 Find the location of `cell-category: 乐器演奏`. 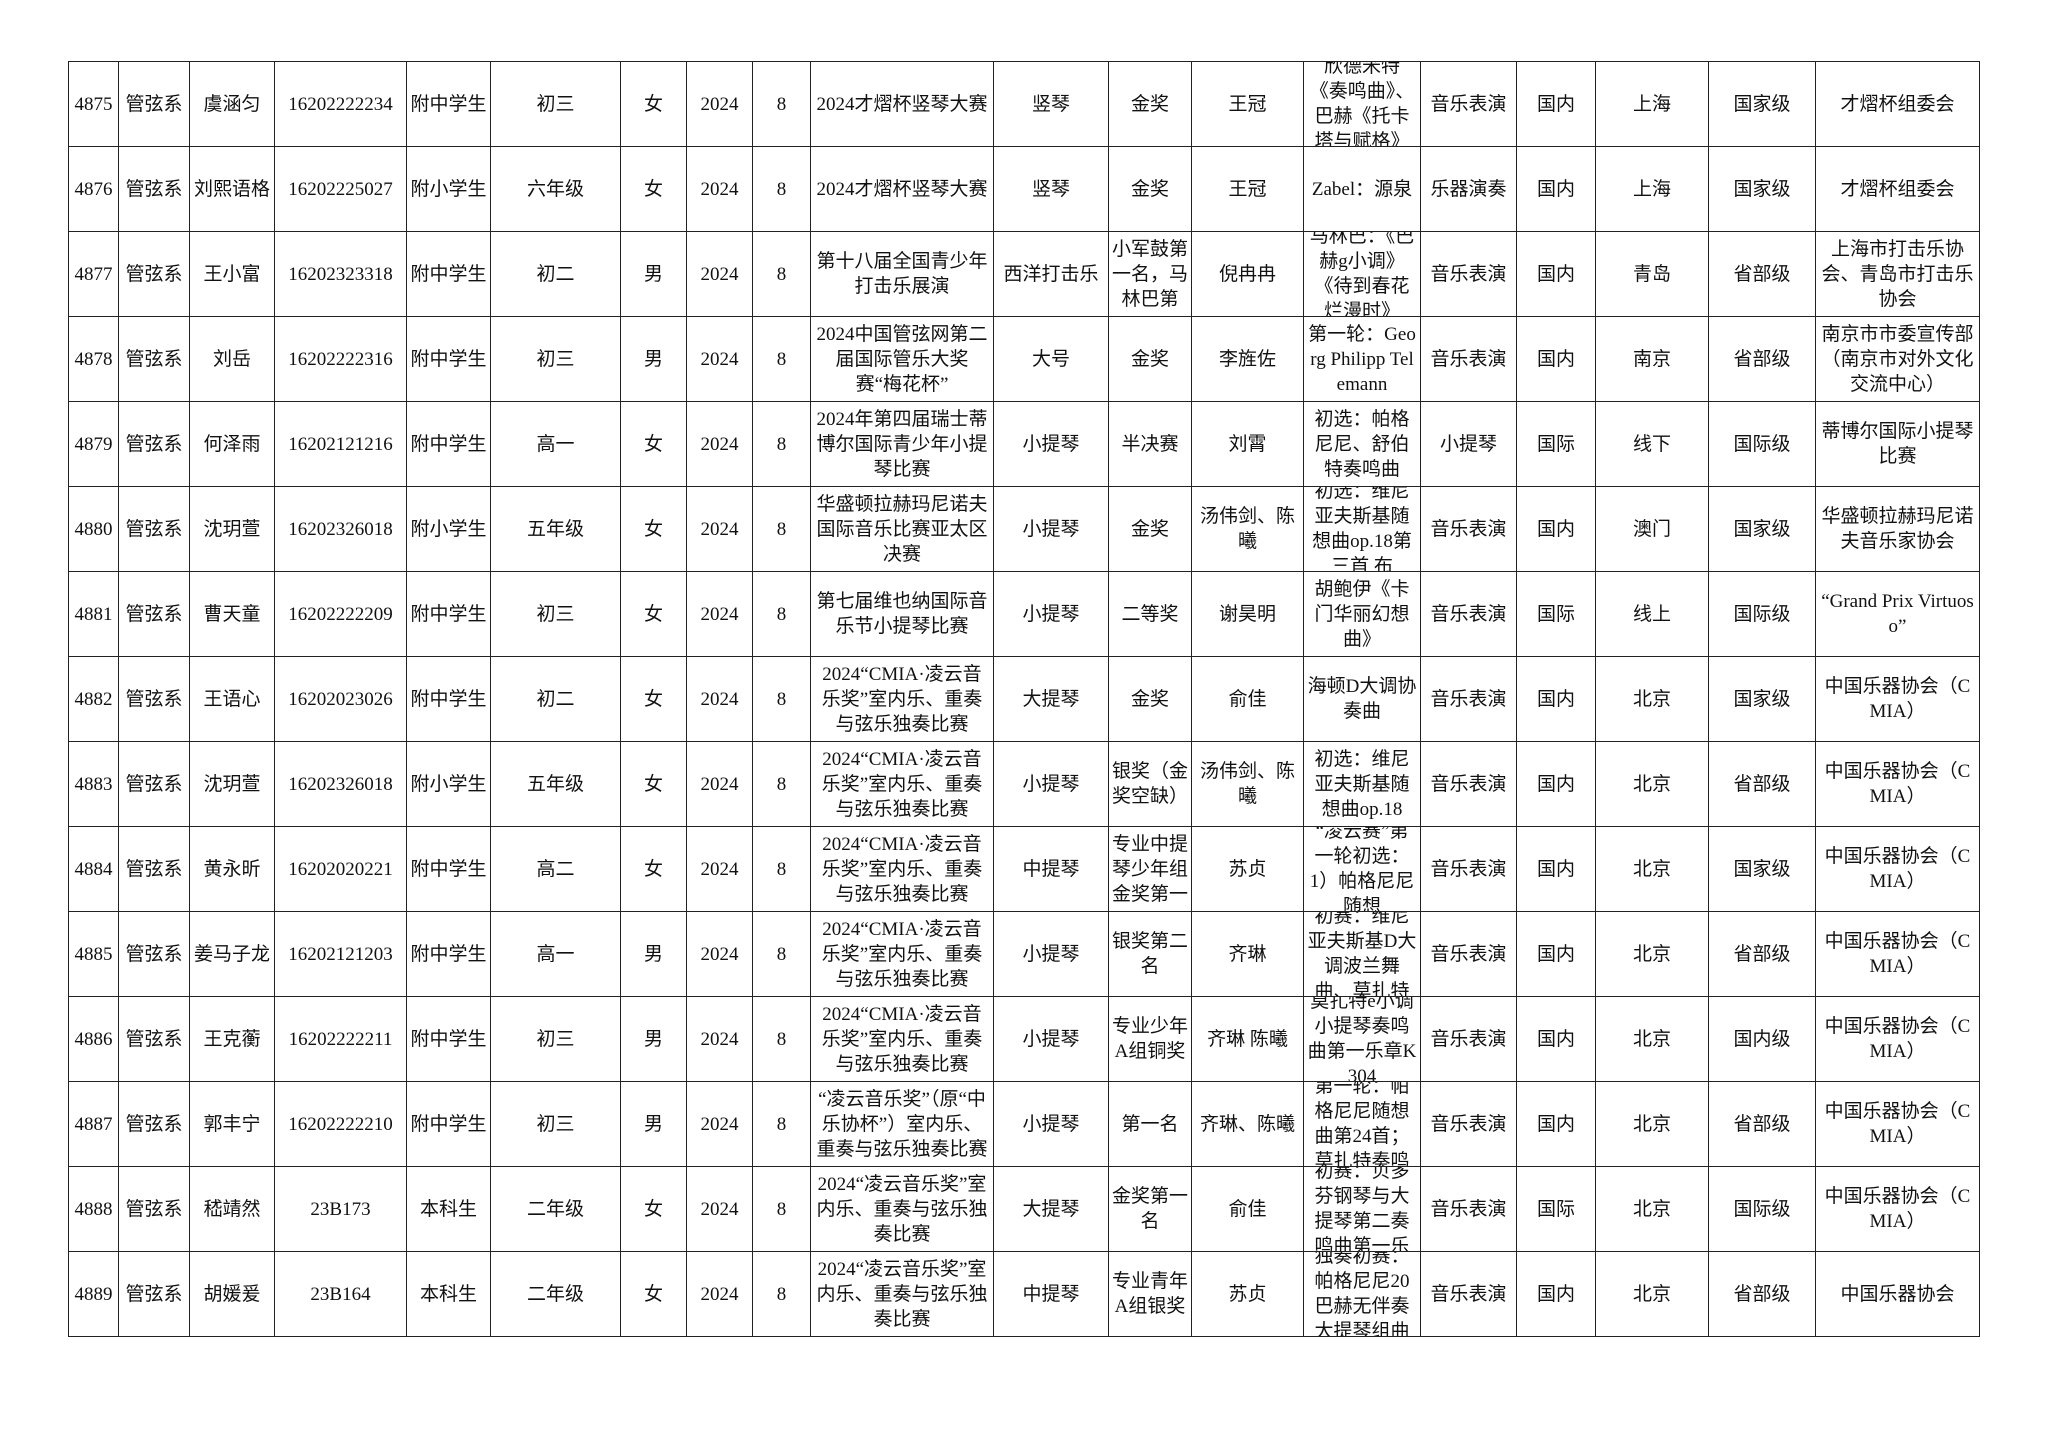

cell-category: 乐器演奏 is located at coordinates (1468, 189).